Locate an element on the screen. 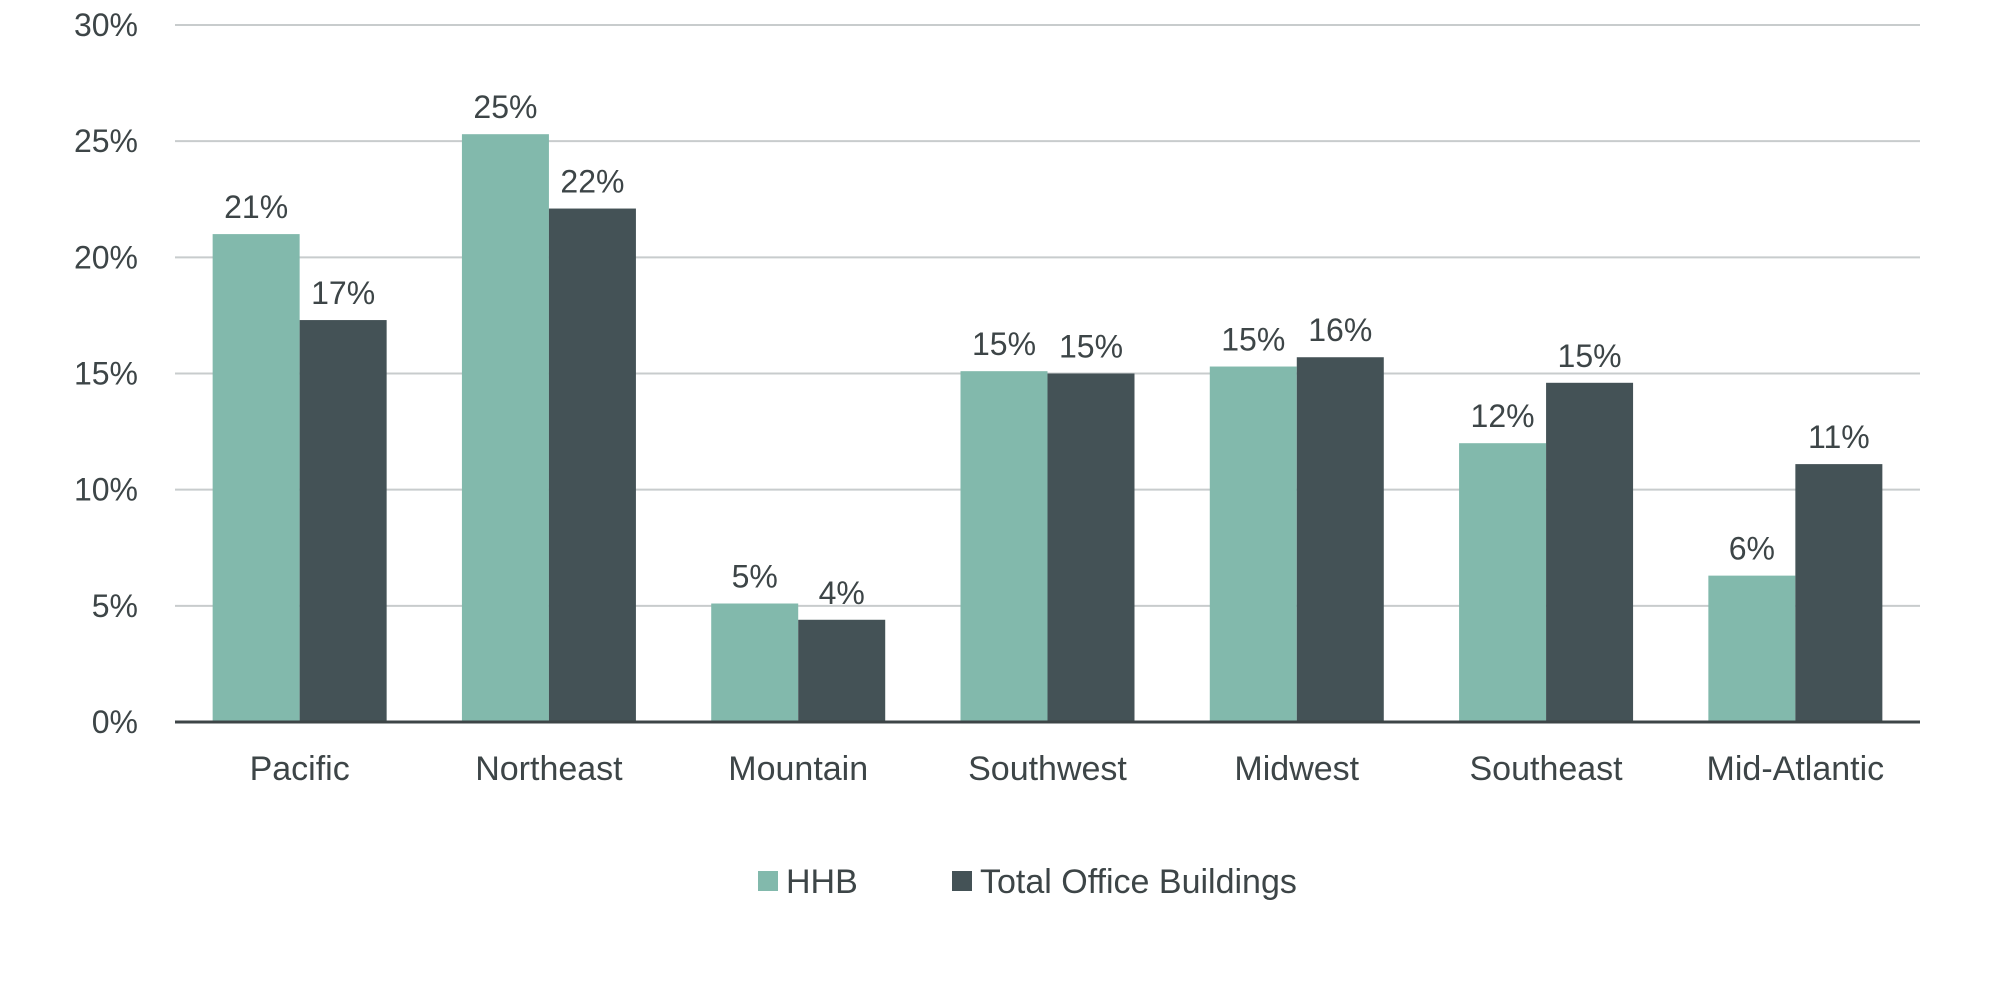  data-label: 21% is located at coordinates (256, 207).